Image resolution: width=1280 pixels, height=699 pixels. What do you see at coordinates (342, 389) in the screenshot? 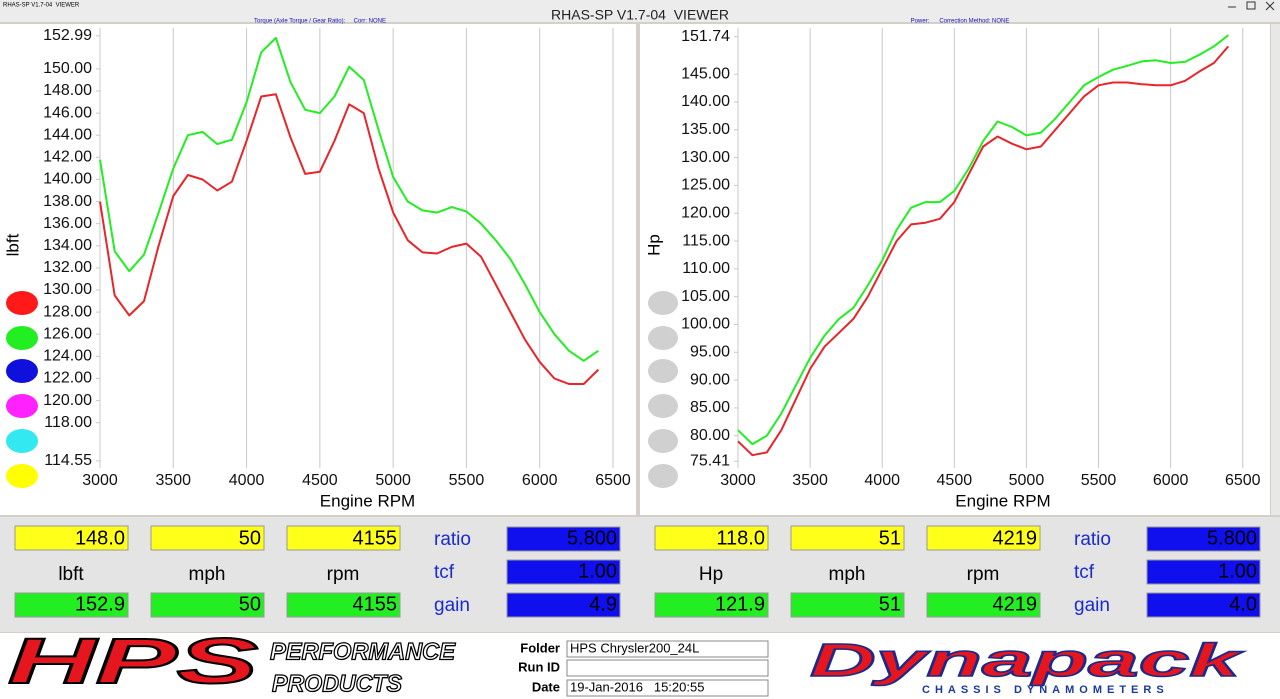
I see `legend-dots` at bounding box center [342, 389].